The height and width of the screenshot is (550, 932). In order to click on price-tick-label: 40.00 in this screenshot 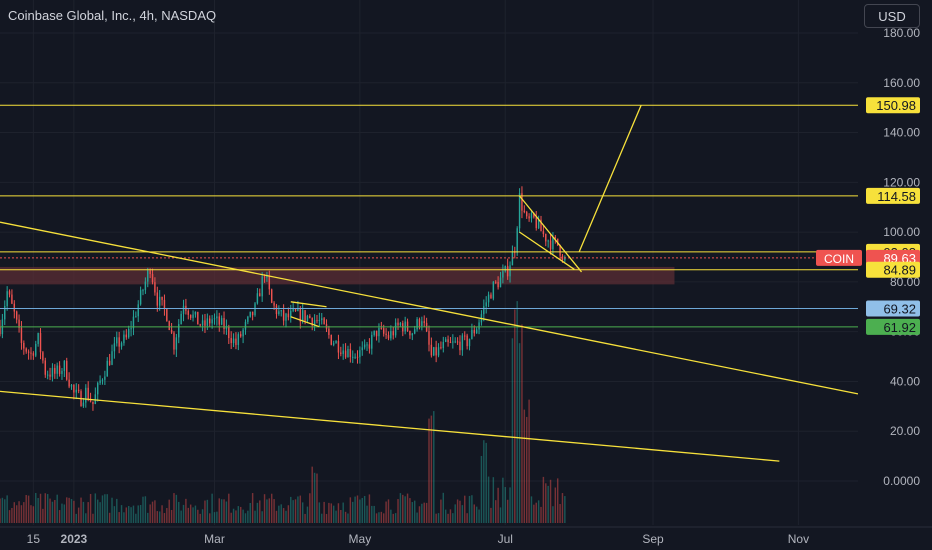, I will do `click(905, 381)`.